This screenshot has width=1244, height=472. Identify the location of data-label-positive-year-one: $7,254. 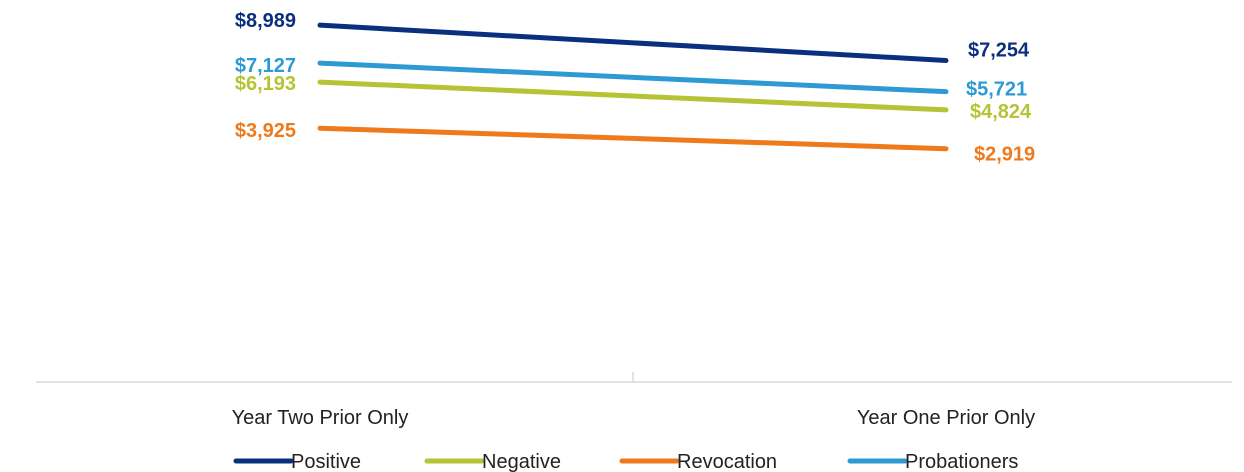
(999, 50).